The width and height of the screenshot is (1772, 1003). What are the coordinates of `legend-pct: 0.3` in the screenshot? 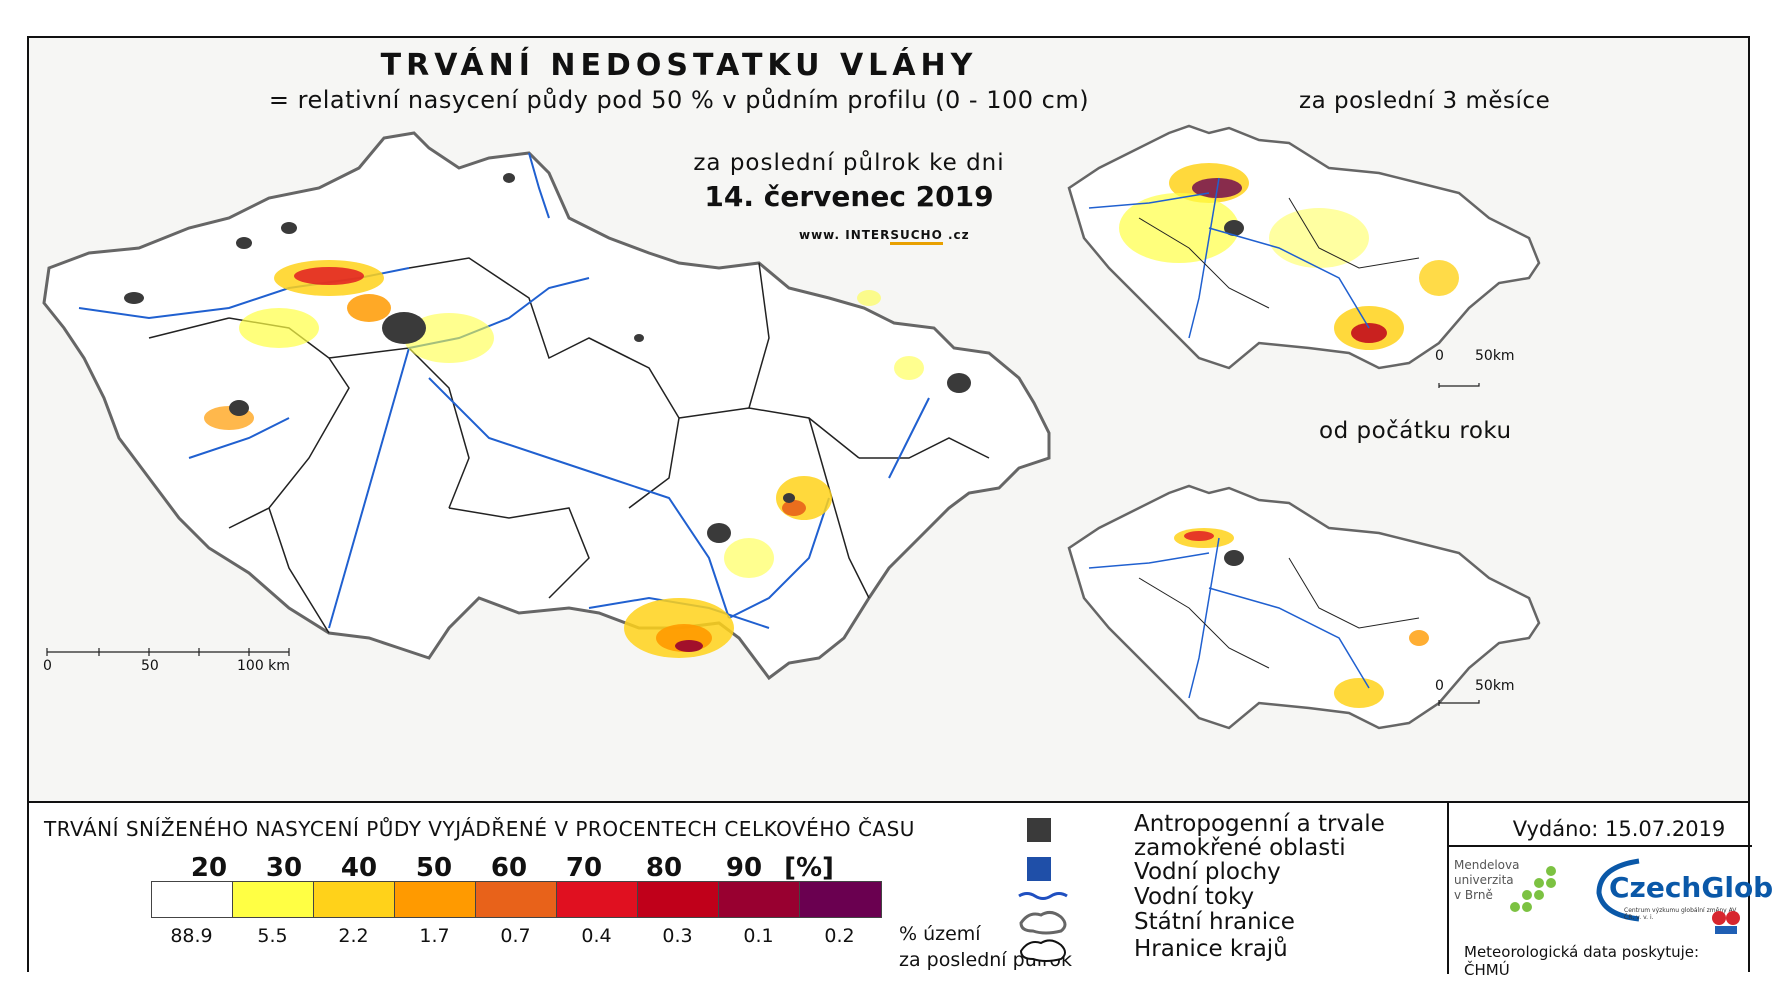 It's located at (677, 936).